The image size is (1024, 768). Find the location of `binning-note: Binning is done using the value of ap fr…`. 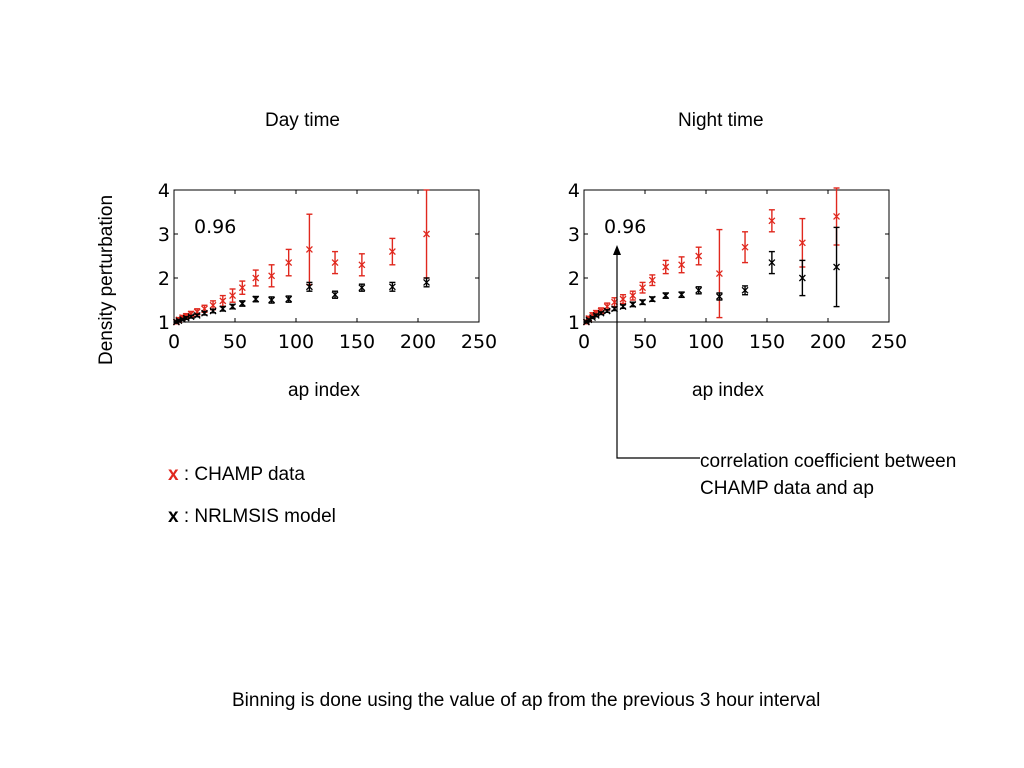

binning-note: Binning is done using the value of ap fr… is located at coordinates (526, 700).